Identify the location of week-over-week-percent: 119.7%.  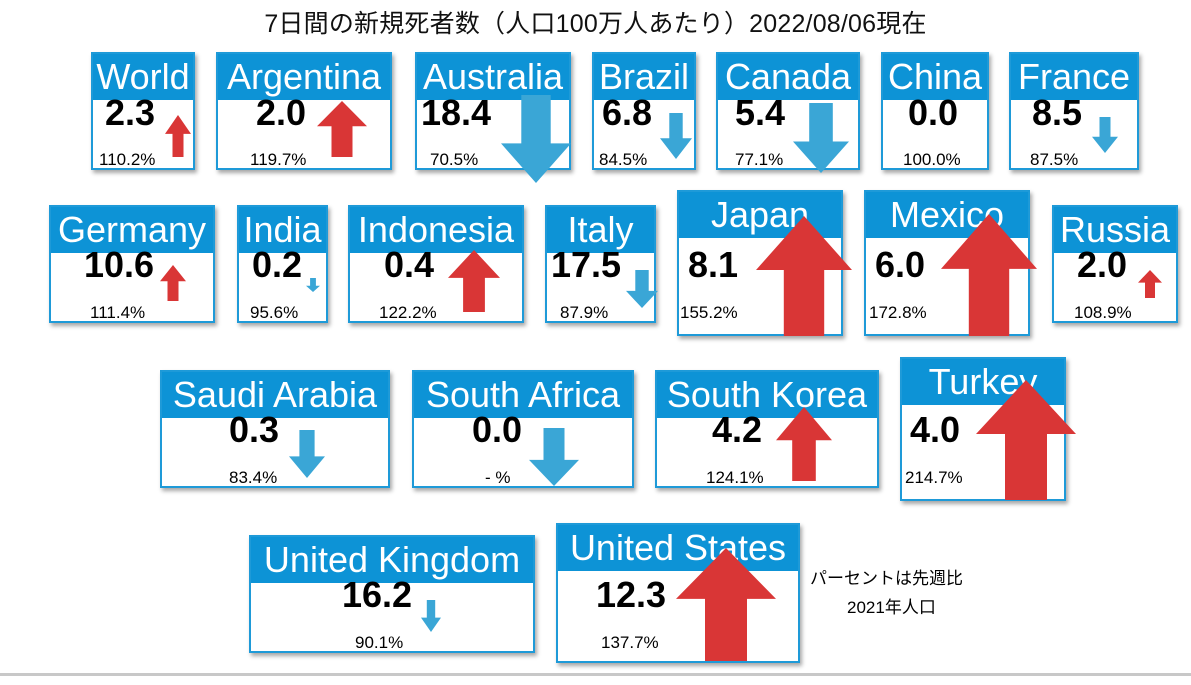
(278, 159).